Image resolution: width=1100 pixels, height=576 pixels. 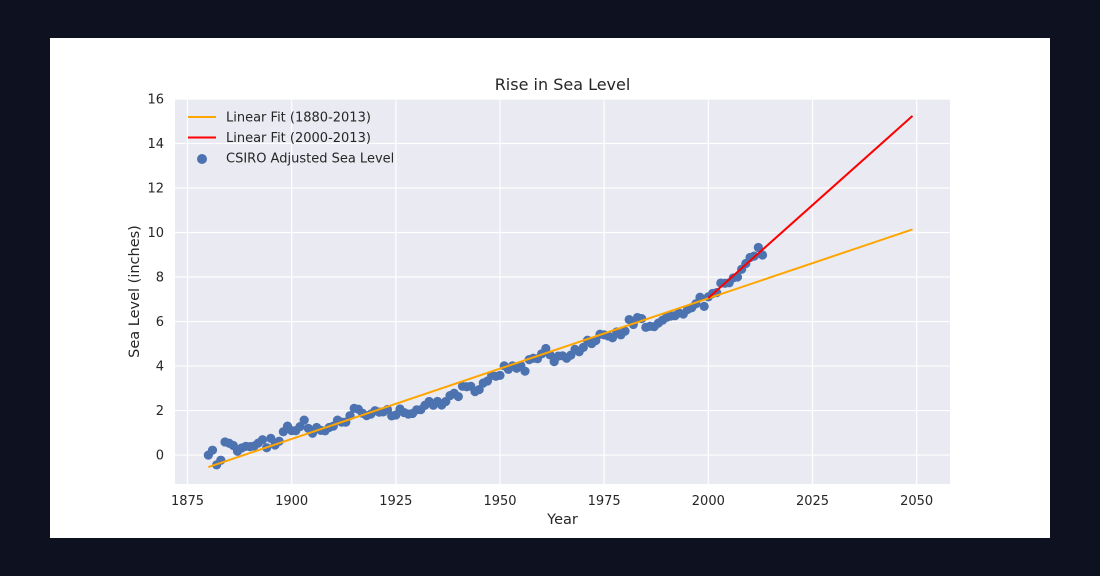 I want to click on x-tick-label: 1875, so click(x=187, y=501).